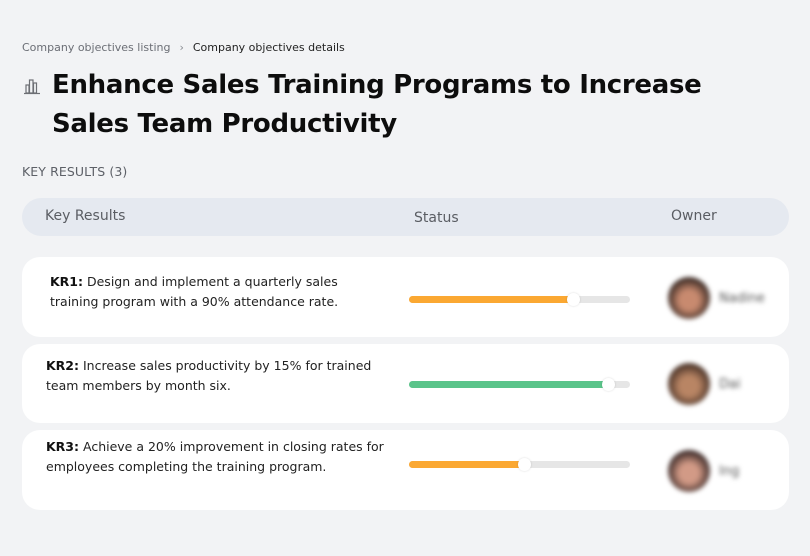 The image size is (810, 556). I want to click on chevron-right-icon: ›, so click(181, 47).